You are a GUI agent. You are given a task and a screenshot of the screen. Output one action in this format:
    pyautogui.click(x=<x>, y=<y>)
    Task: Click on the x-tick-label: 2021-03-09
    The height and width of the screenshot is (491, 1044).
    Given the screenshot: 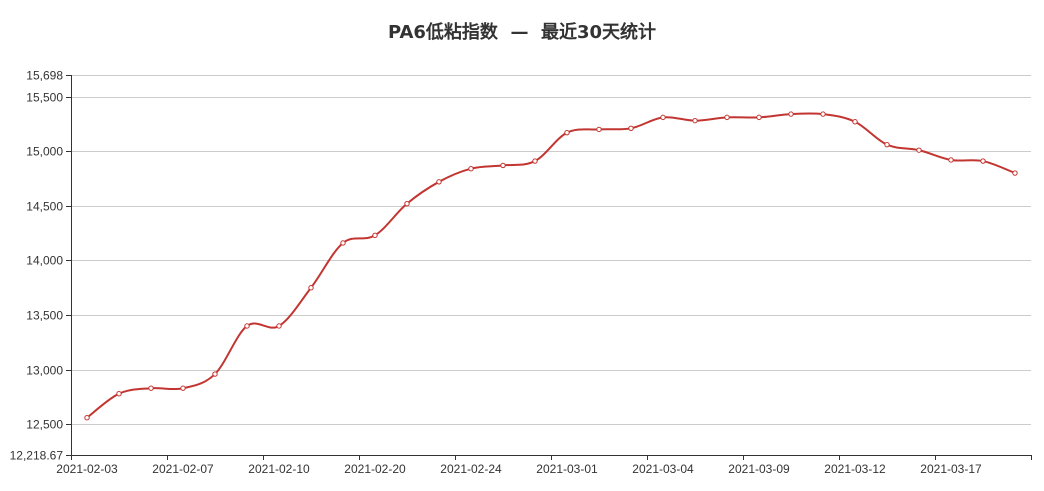 What is the action you would take?
    pyautogui.click(x=759, y=469)
    